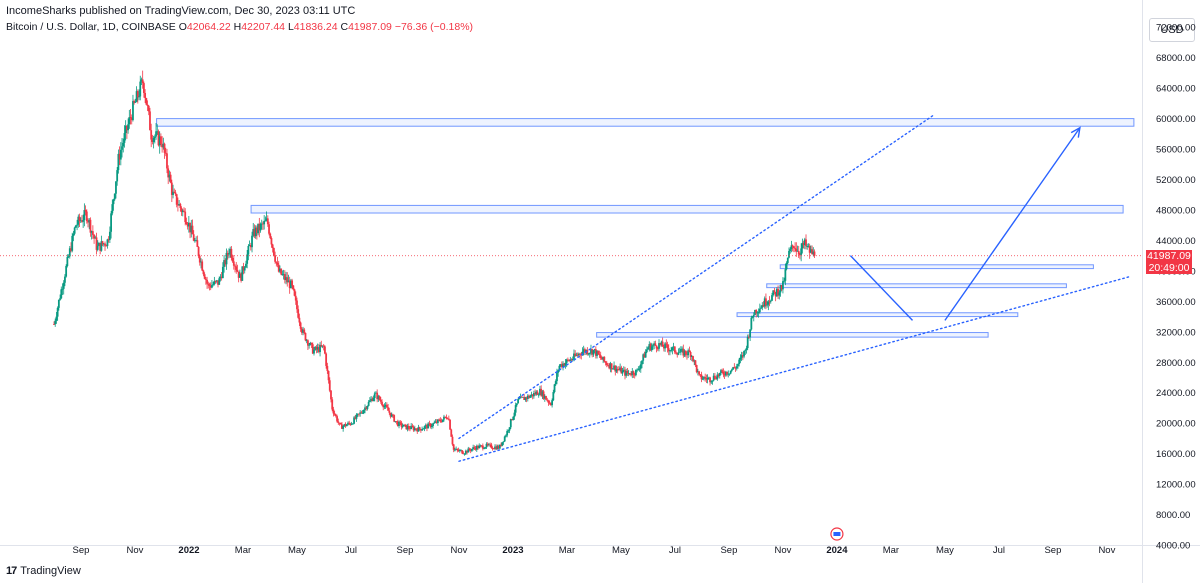 This screenshot has width=1200, height=583. I want to click on footer-brand: 17 TradingView, so click(43, 571).